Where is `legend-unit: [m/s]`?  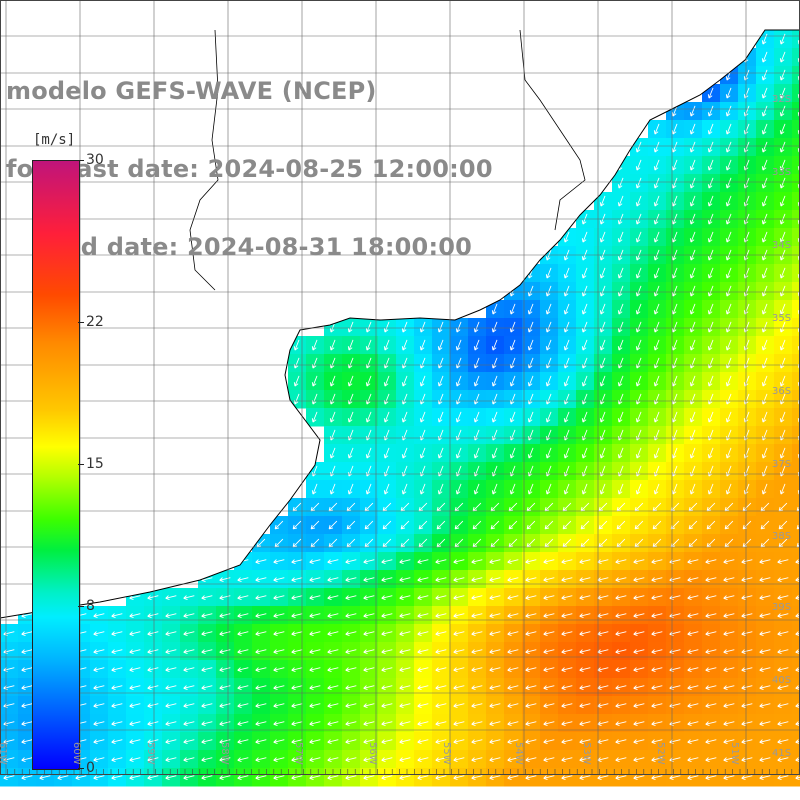 legend-unit: [m/s] is located at coordinates (54, 140).